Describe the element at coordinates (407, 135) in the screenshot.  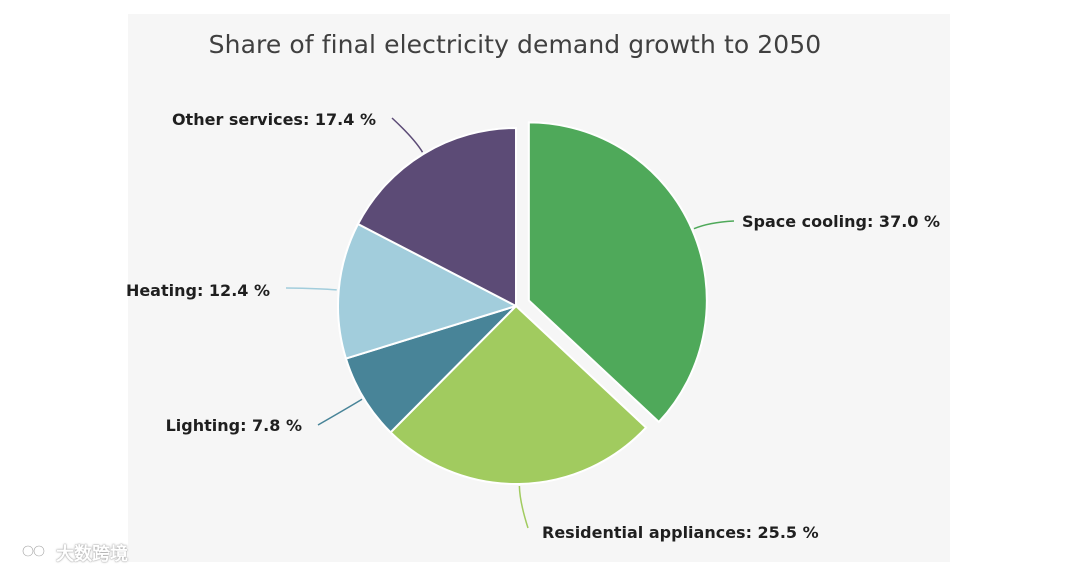
I see `leader-line-other-services` at that location.